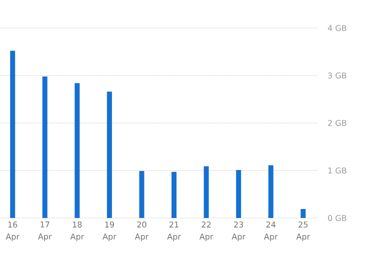  I want to click on x-tick-label: 20 Apr, so click(141, 232).